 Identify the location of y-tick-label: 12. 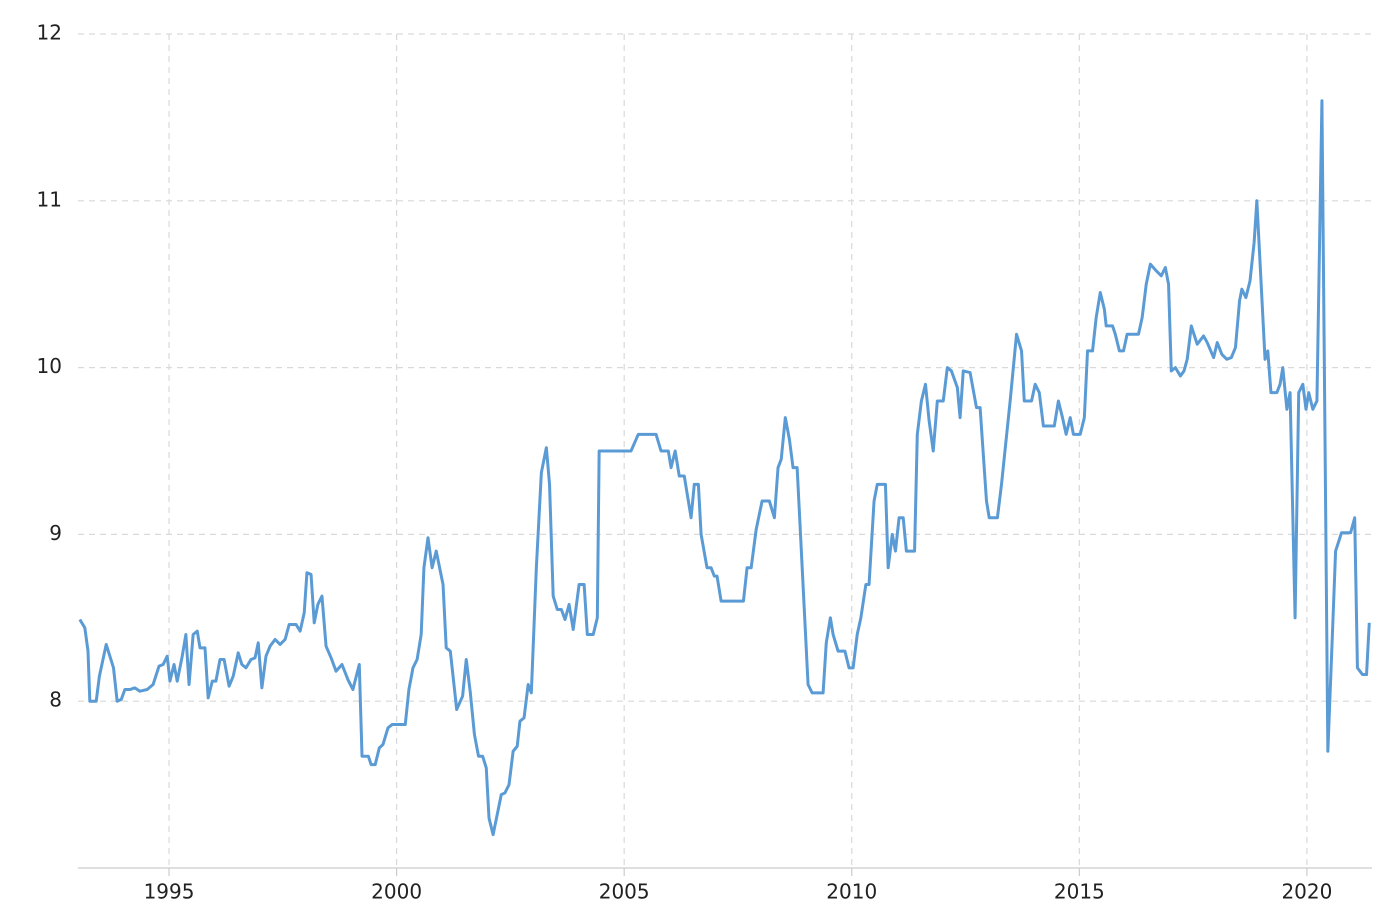
(49, 33).